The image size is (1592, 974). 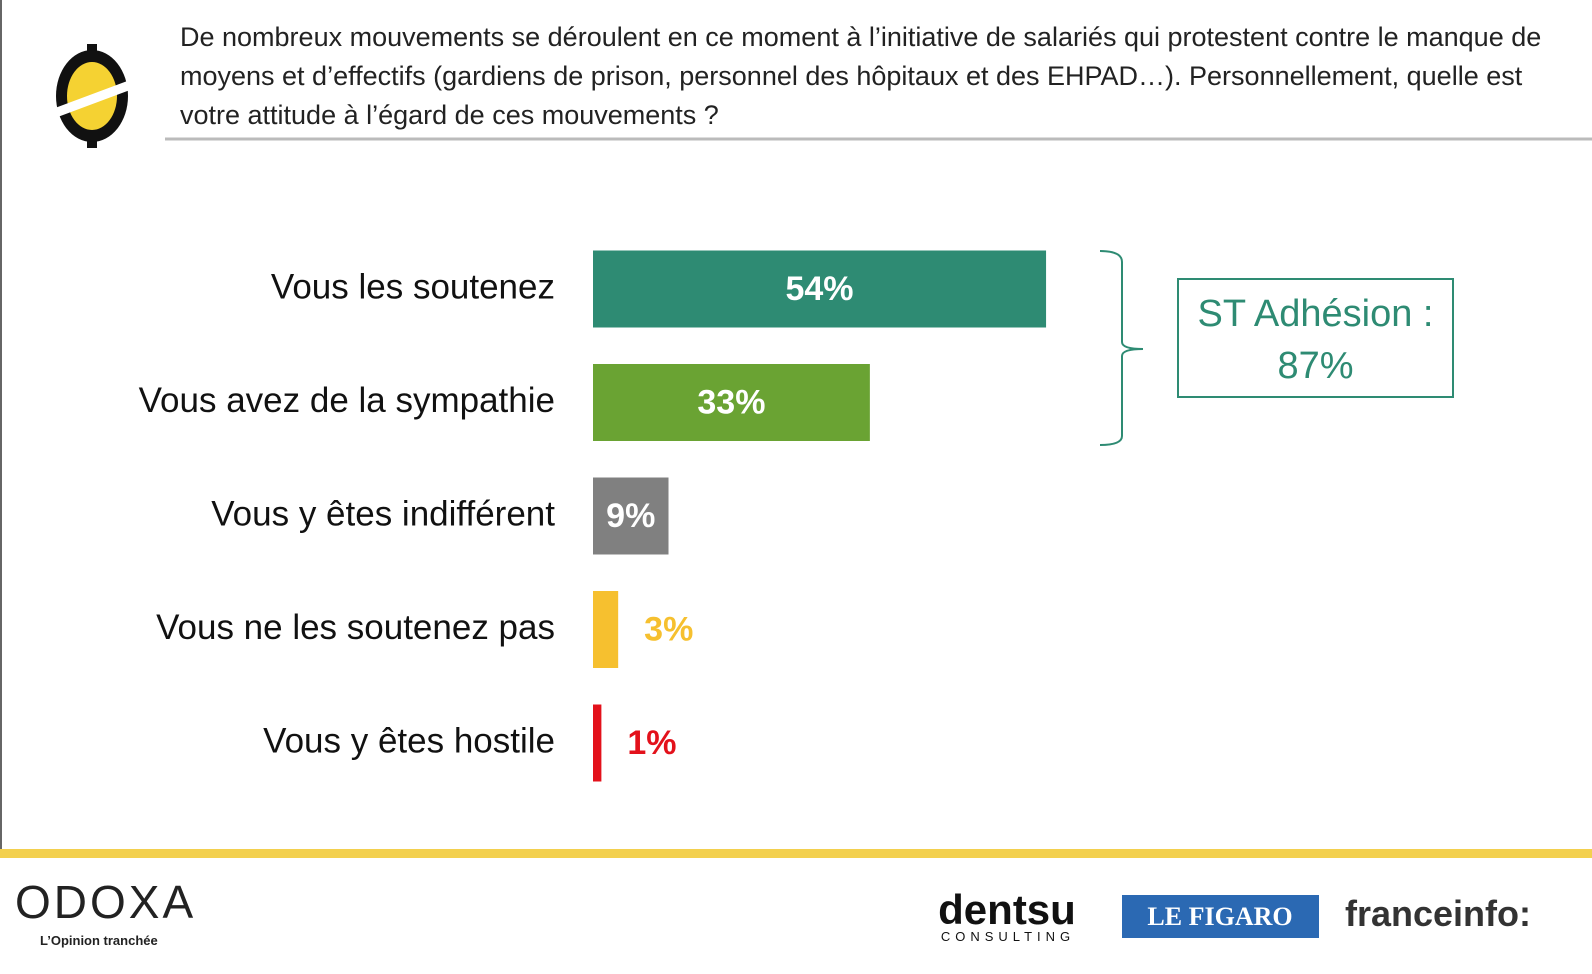 I want to click on footer-band, so click(x=796, y=853).